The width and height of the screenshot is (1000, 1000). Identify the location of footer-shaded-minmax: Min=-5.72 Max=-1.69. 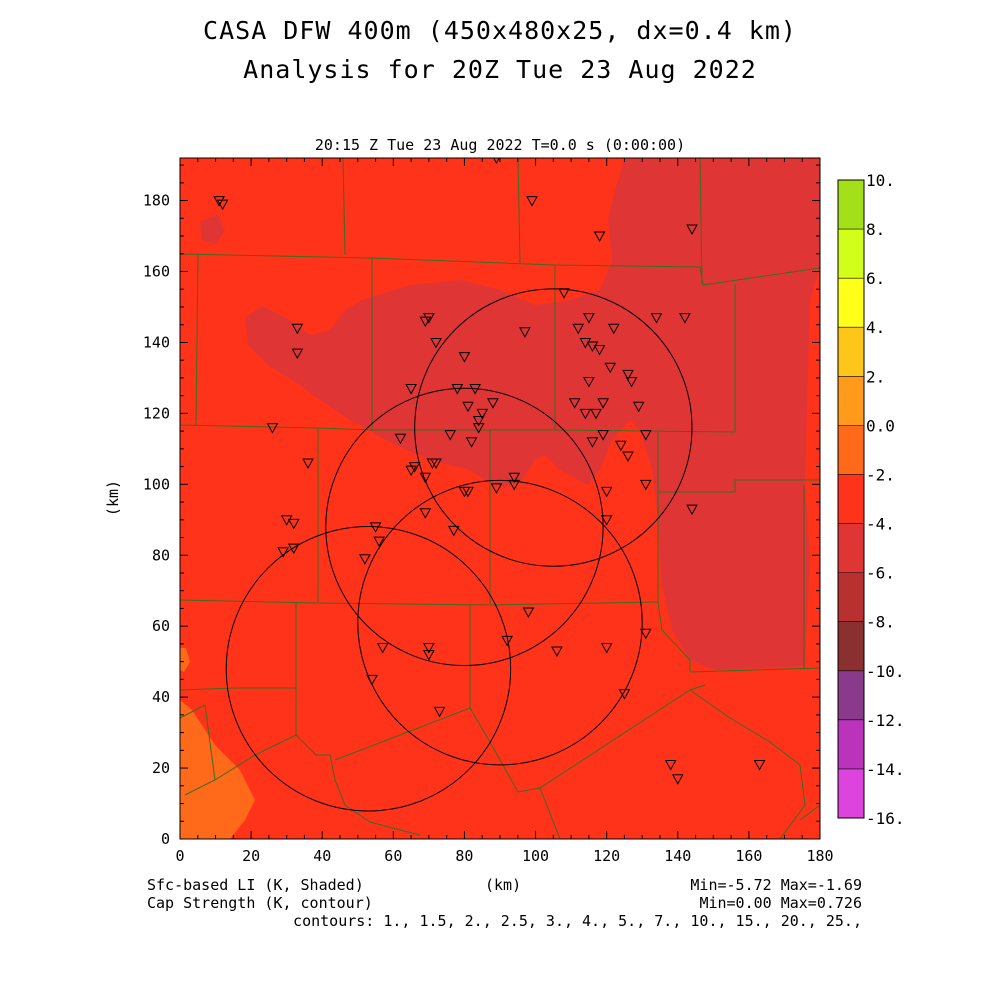
(776, 885).